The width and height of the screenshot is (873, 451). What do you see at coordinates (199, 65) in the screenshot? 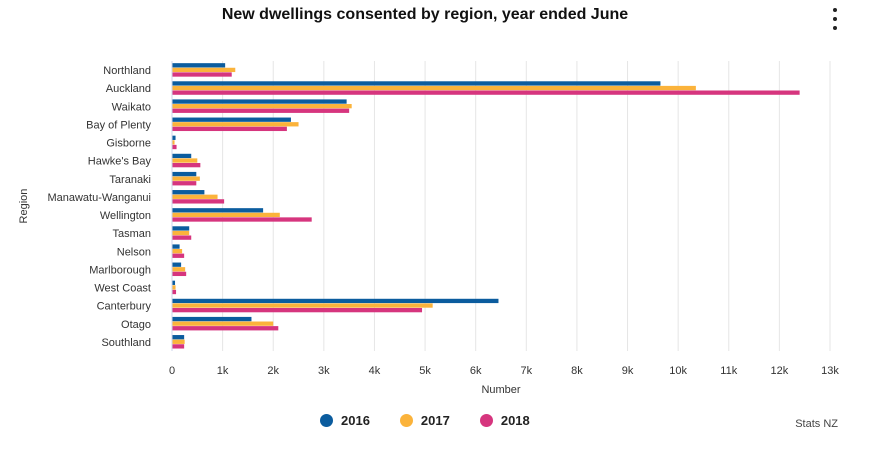
I see `bar-2016-northland` at bounding box center [199, 65].